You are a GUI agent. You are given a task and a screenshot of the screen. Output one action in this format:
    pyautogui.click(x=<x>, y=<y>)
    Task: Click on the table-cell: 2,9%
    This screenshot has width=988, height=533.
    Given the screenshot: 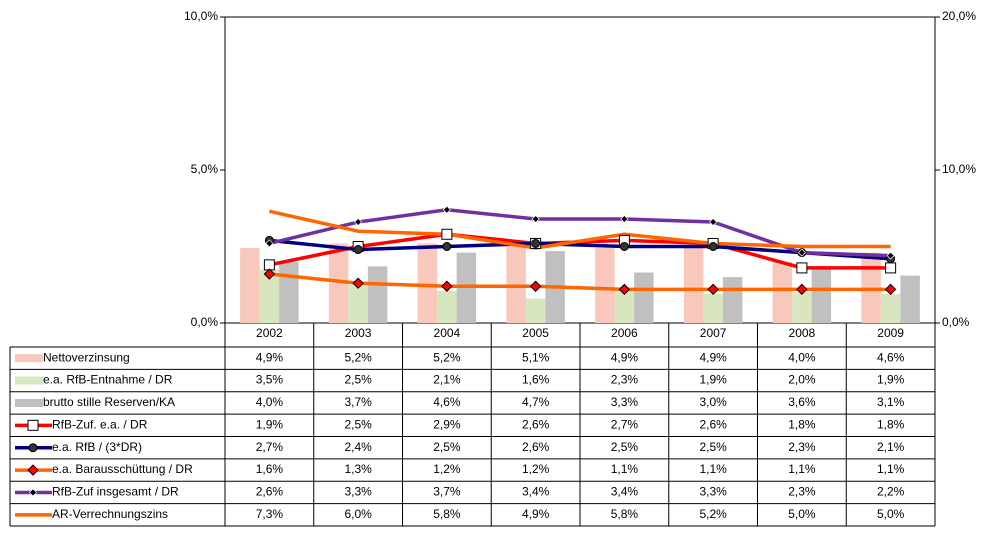 What is the action you would take?
    pyautogui.click(x=447, y=424)
    